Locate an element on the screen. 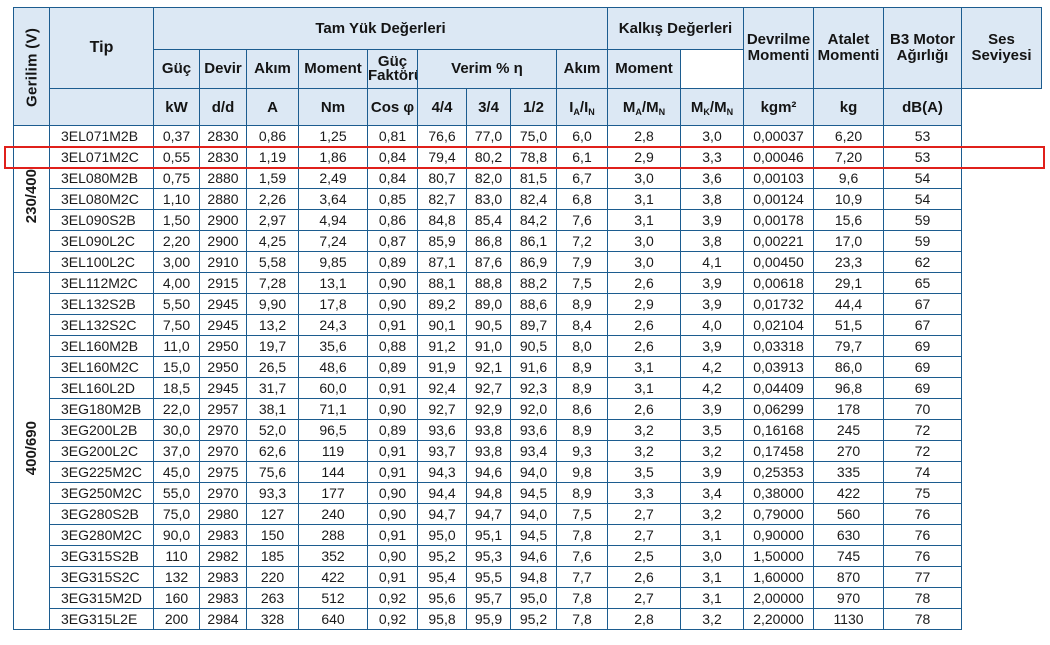 The width and height of the screenshot is (1050, 645). cell-start-current: 6,0 is located at coordinates (582, 136).